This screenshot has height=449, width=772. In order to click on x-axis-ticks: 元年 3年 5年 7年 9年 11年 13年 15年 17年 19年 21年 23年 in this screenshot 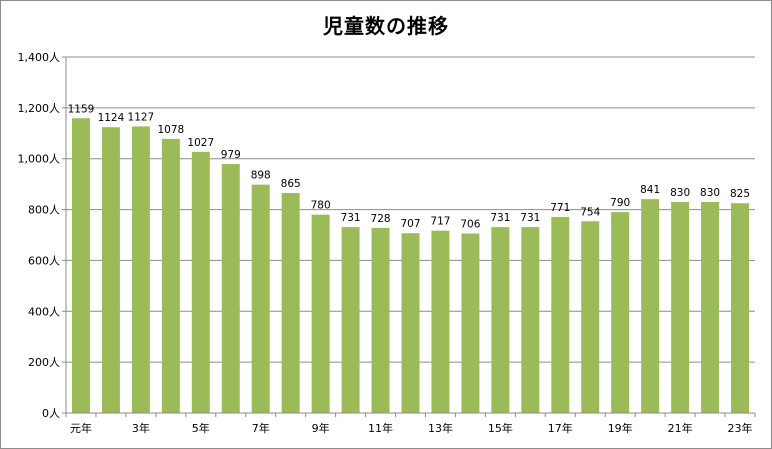, I will do `click(410, 424)`.